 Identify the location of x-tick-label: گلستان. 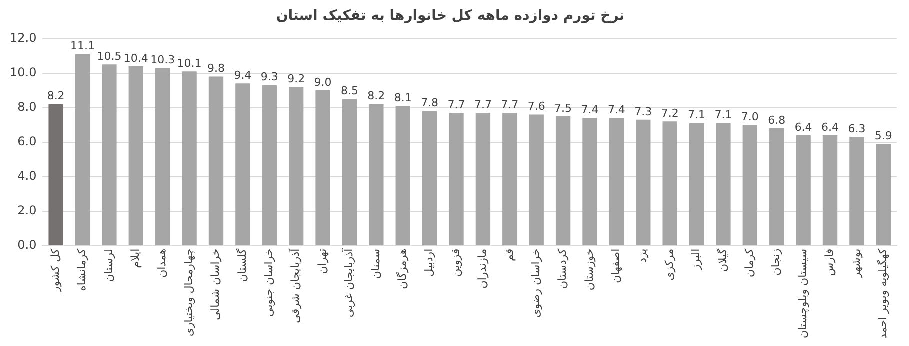
(242, 265).